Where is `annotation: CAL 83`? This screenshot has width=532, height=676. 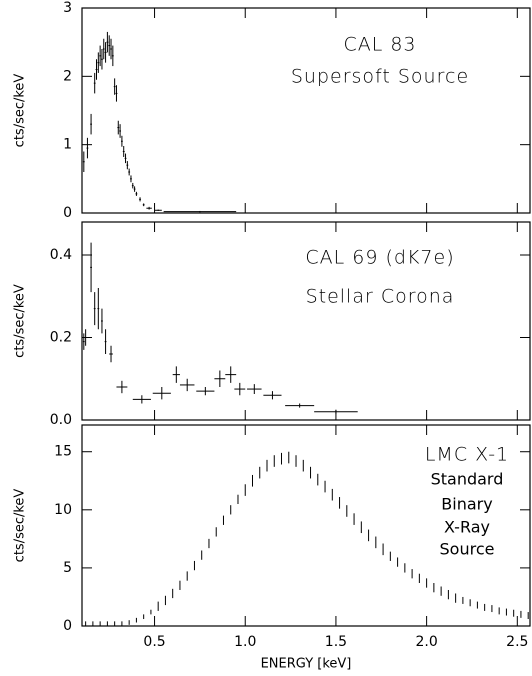 annotation: CAL 83 is located at coordinates (379, 45).